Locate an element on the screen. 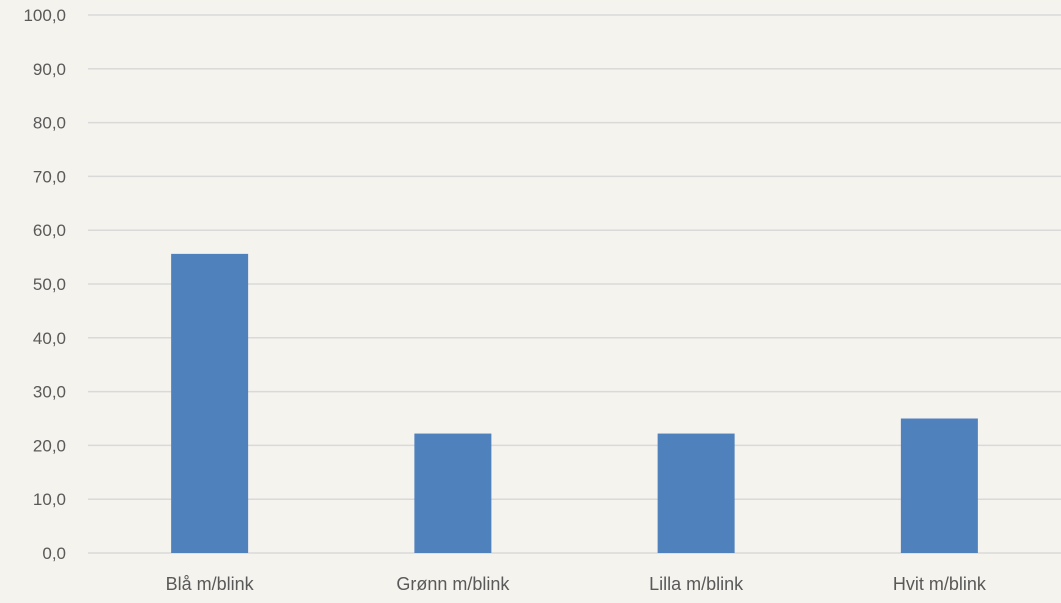 The image size is (1061, 603). y-tick-label: 80,0 is located at coordinates (49, 123).